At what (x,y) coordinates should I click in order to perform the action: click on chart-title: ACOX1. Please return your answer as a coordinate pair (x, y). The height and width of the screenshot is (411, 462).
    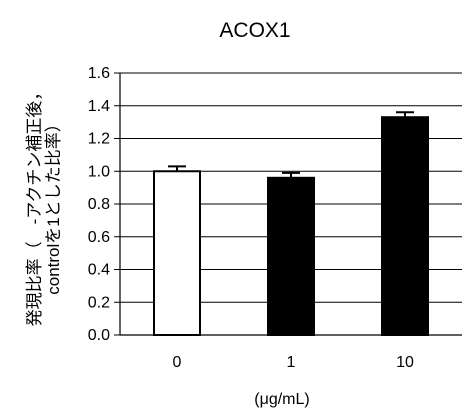
    Looking at the image, I should click on (254, 30).